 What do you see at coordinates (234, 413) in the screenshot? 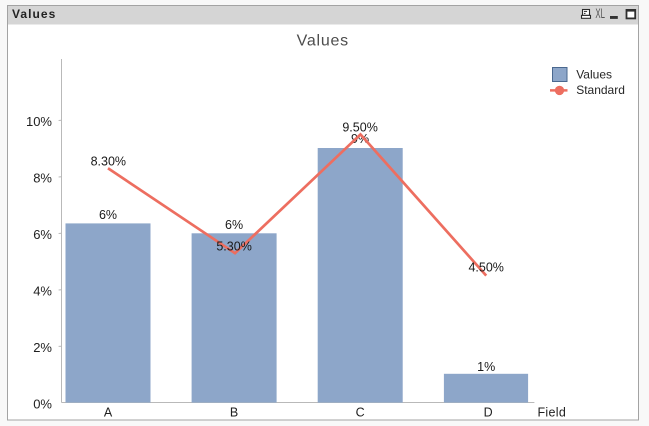
I see `svg-text: B` at bounding box center [234, 413].